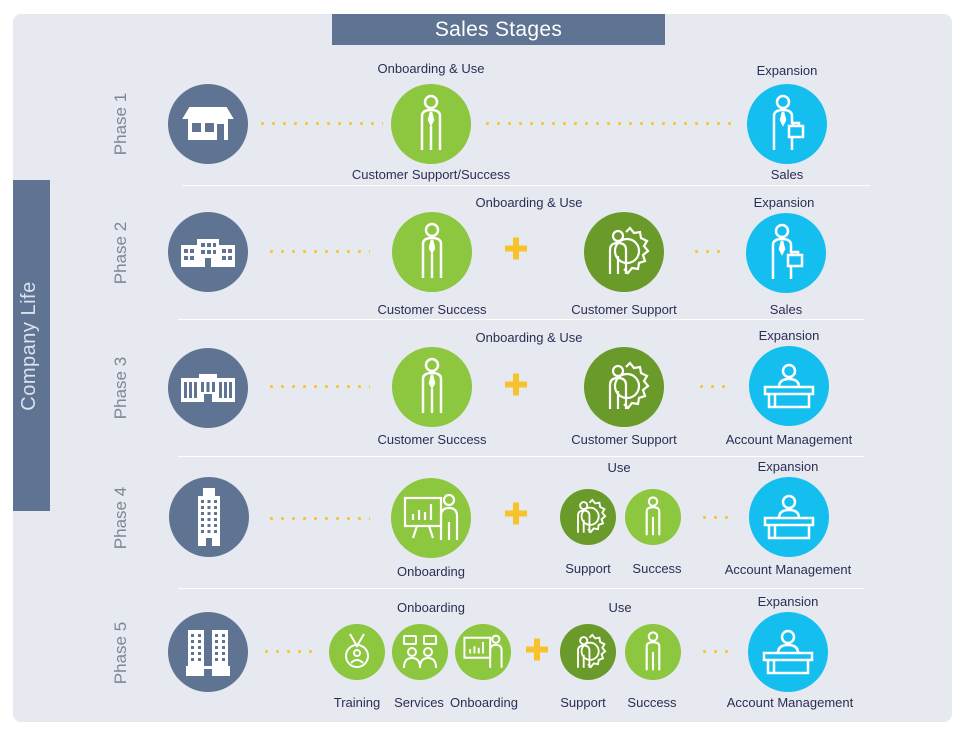 The height and width of the screenshot is (732, 964). I want to click on phase-2-customer-support-label: Customer Support, so click(624, 309).